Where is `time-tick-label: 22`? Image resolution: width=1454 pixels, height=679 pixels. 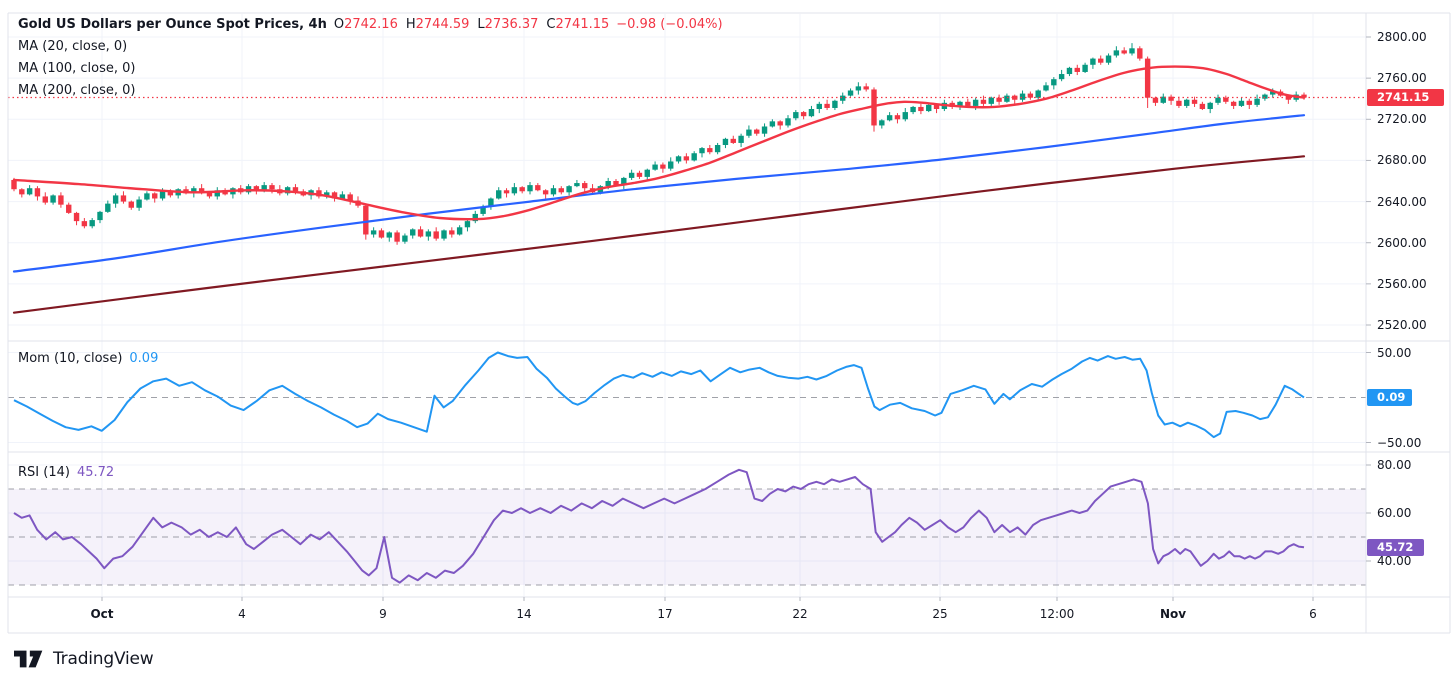
time-tick-label: 22 is located at coordinates (800, 614).